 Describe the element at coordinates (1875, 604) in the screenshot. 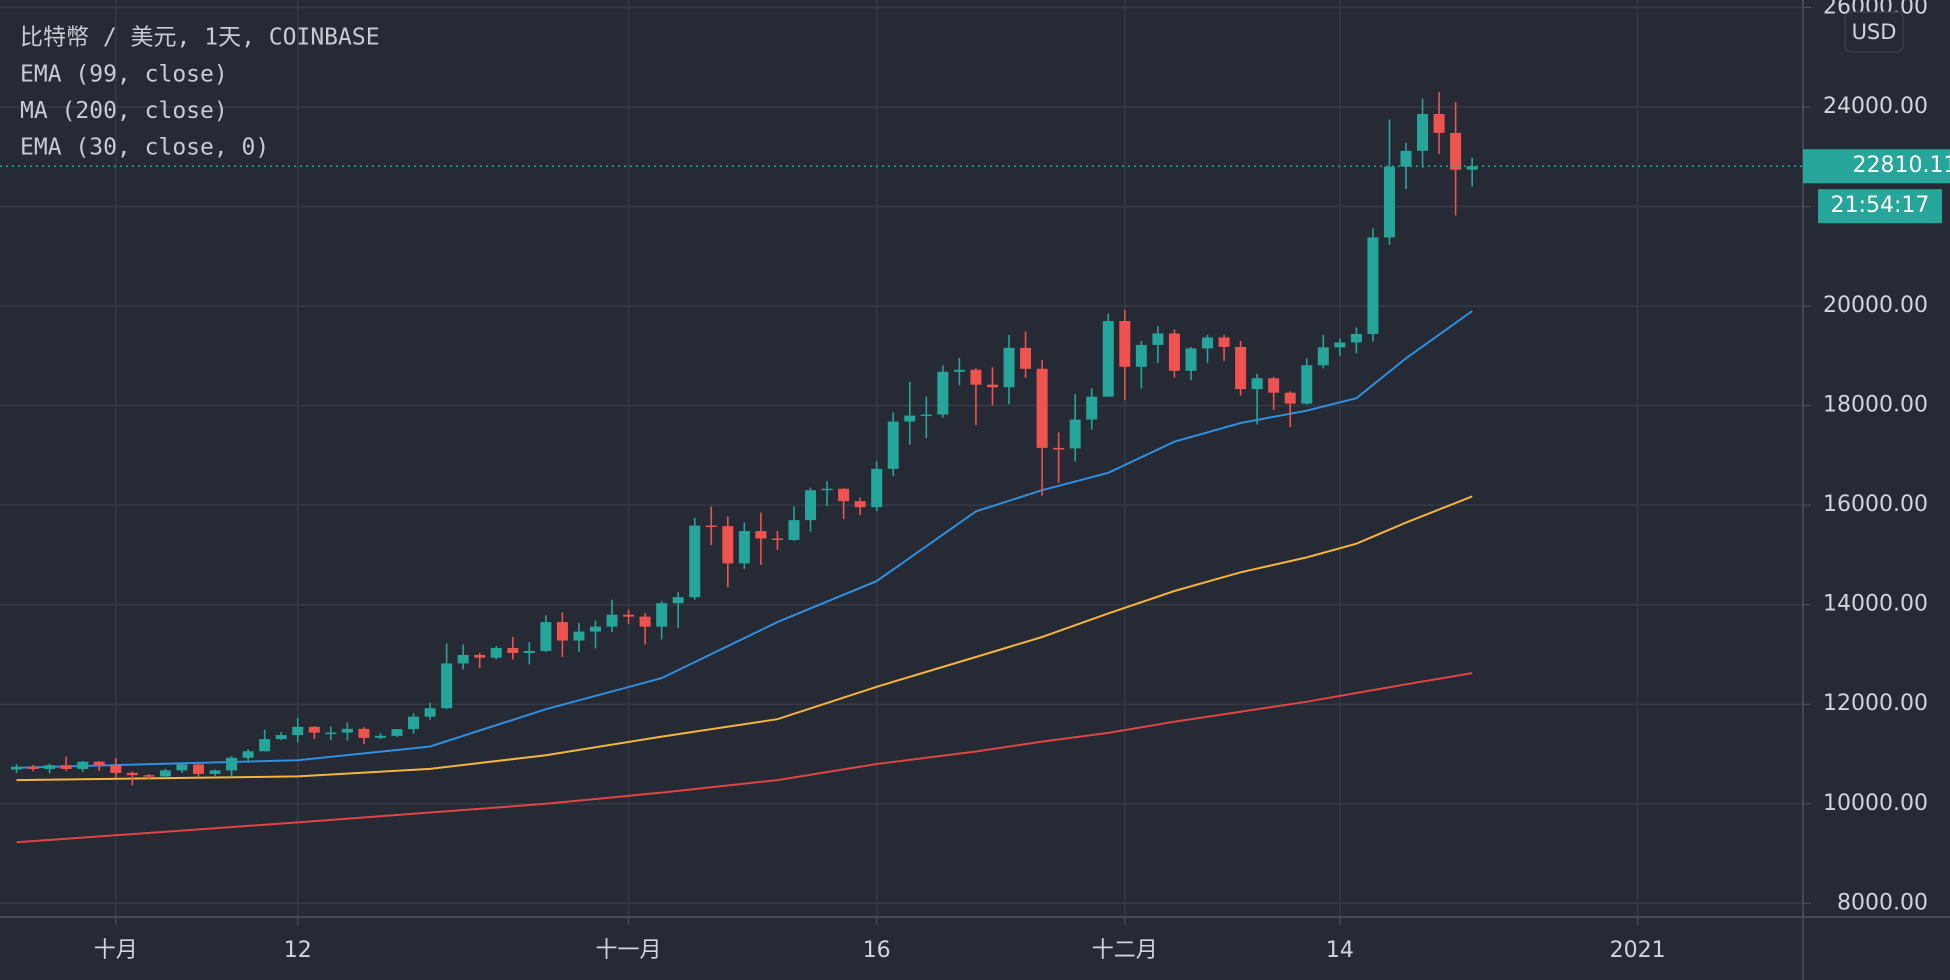

I see `y-tick-label: 14000.00` at that location.